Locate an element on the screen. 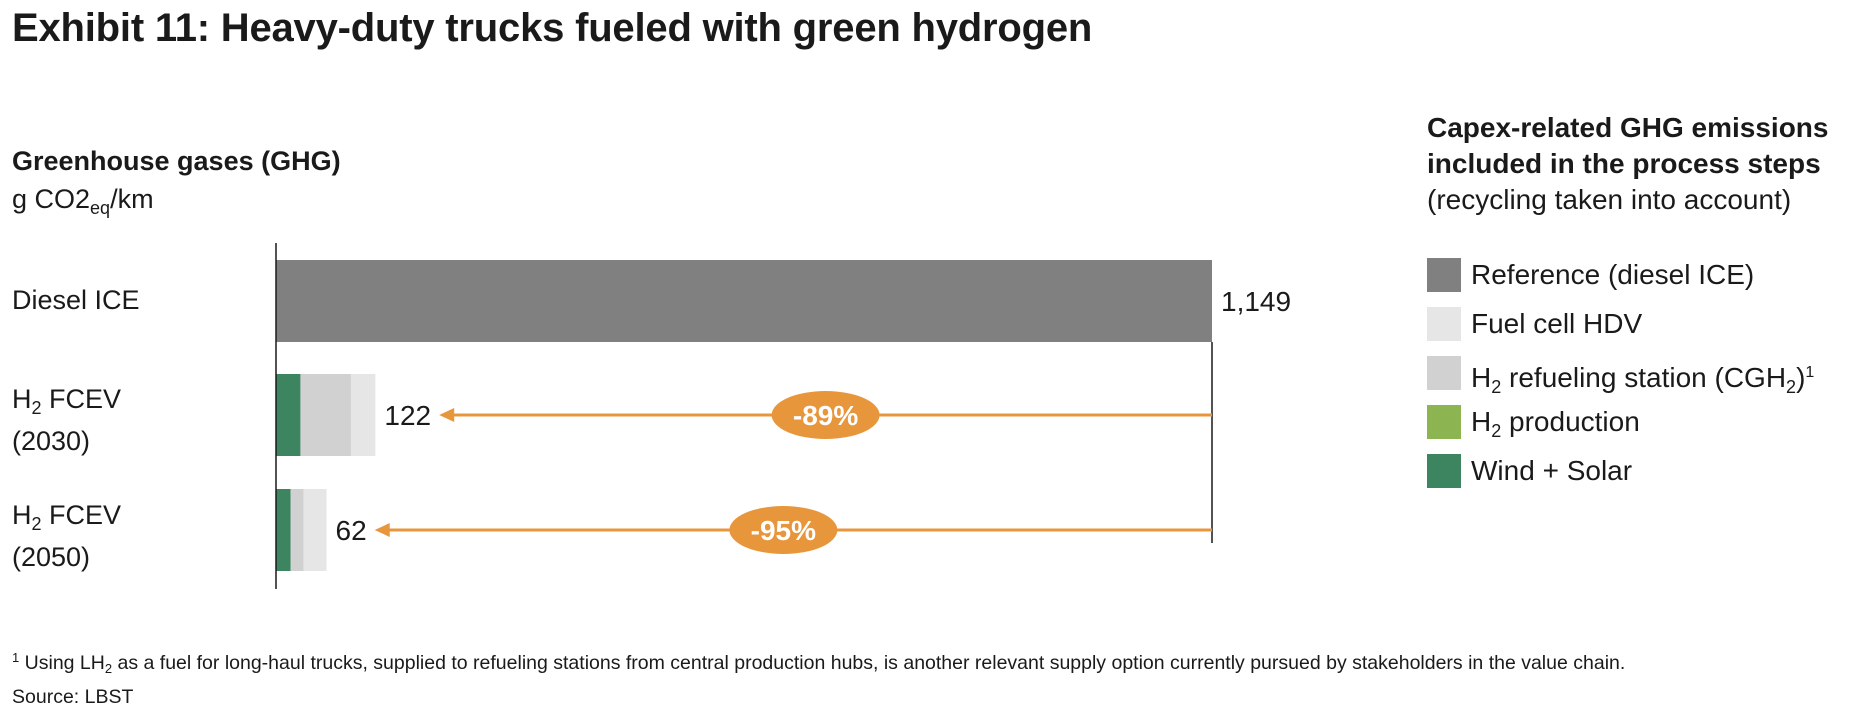 This screenshot has height=711, width=1864. total-label-h2-fcev-2030: 122 is located at coordinates (407, 415).